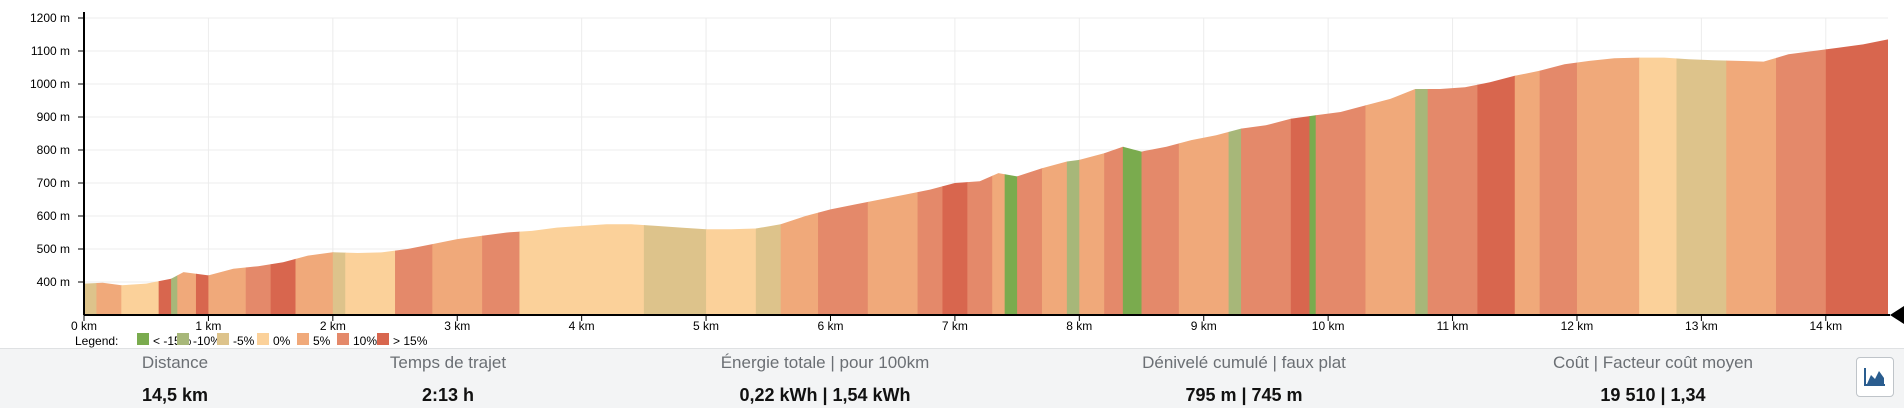 This screenshot has height=408, width=1904. I want to click on stat-distance: Distance 14,5 km, so click(182, 377).